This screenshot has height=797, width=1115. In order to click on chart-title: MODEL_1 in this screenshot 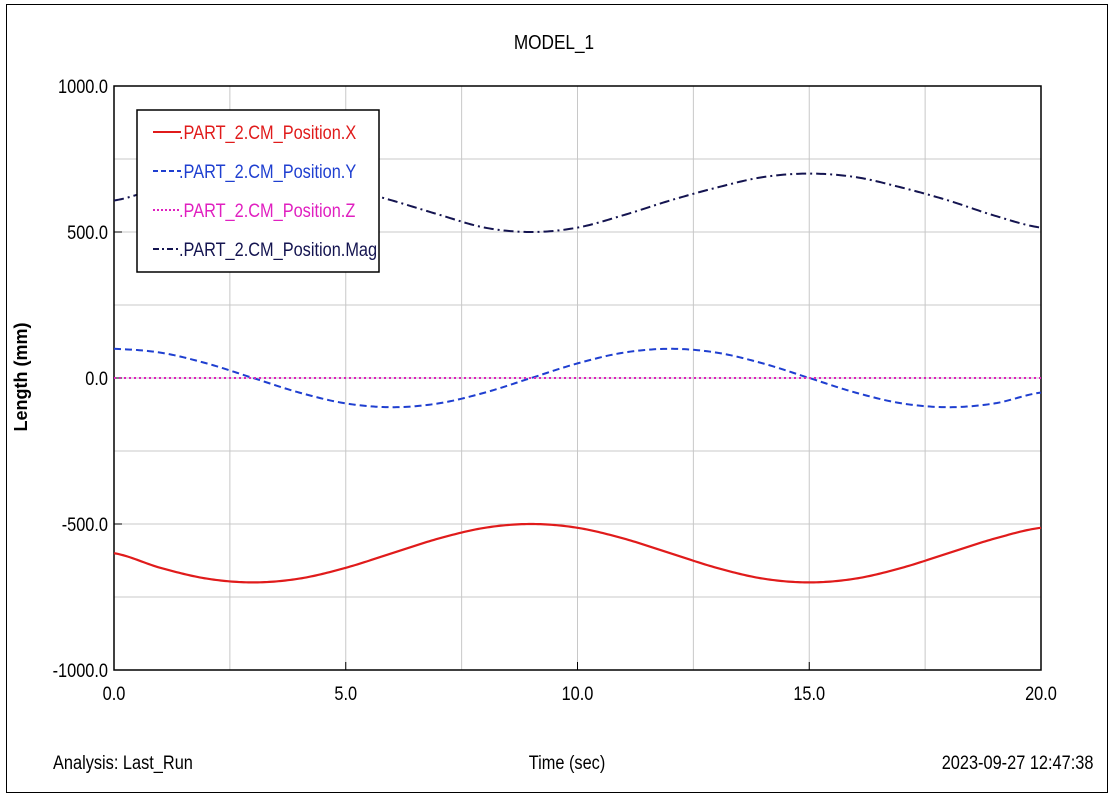, I will do `click(554, 43)`.